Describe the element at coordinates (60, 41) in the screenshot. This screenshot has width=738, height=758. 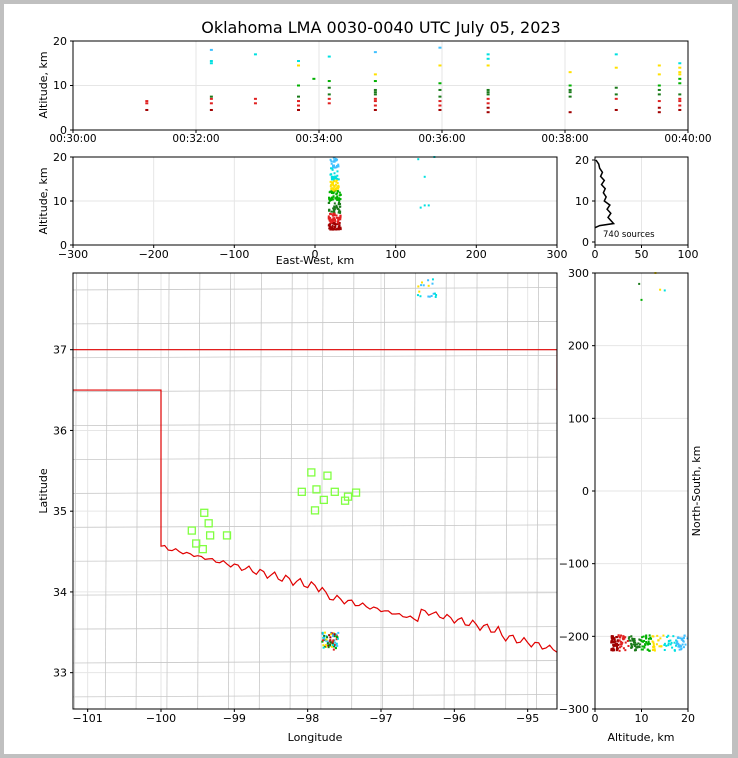
I see `time-ytick-label: 20` at that location.